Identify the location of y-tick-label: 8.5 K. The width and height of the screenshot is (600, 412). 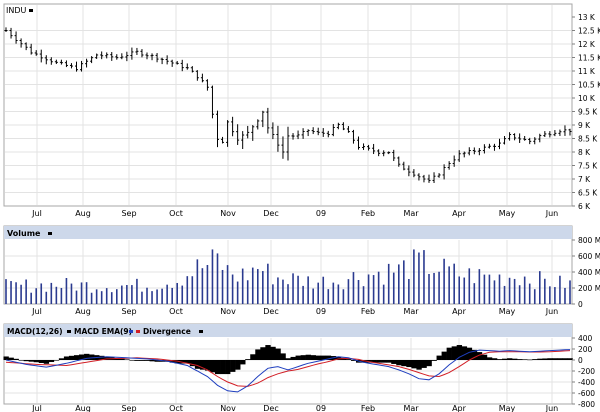
(588, 139).